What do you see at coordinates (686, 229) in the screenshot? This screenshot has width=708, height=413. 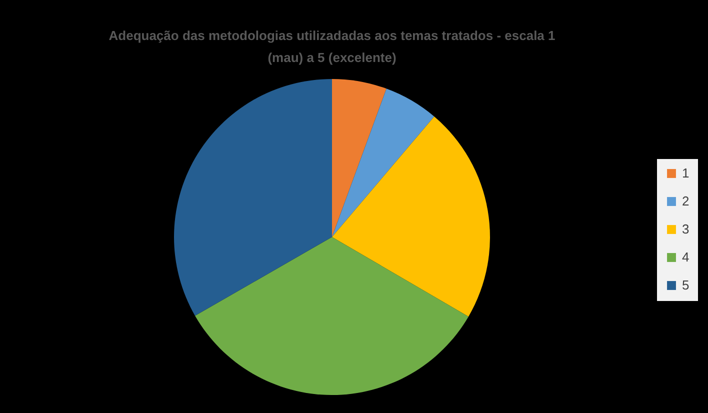 I see `legend-label: 3` at bounding box center [686, 229].